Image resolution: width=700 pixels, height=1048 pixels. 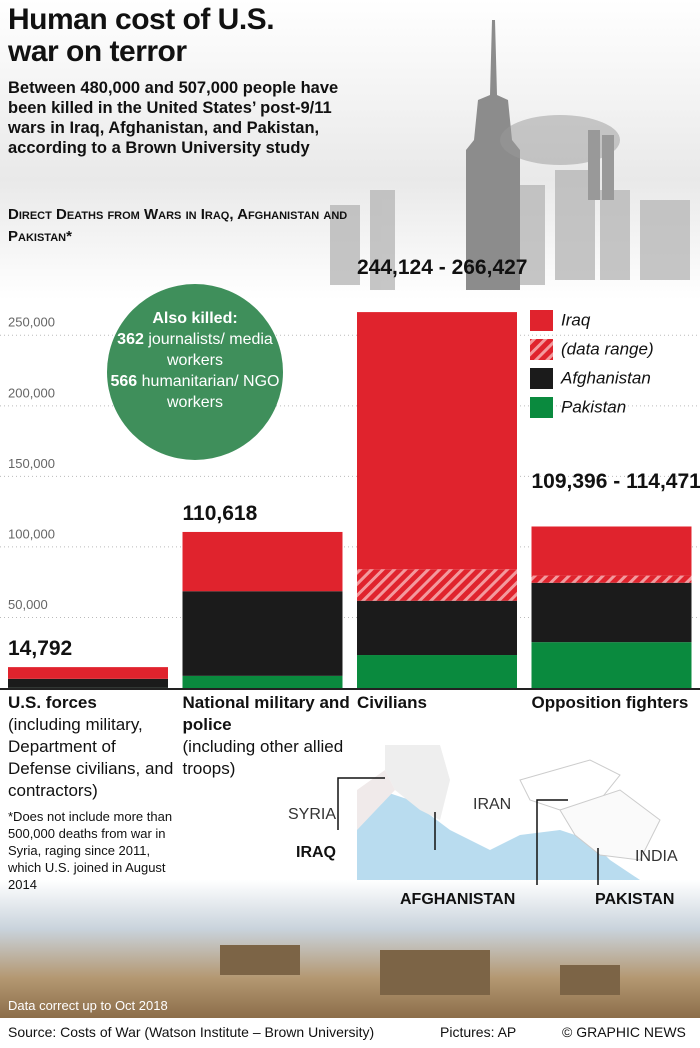 What do you see at coordinates (210, 350) in the screenshot?
I see `label: journalists/ media workers` at bounding box center [210, 350].